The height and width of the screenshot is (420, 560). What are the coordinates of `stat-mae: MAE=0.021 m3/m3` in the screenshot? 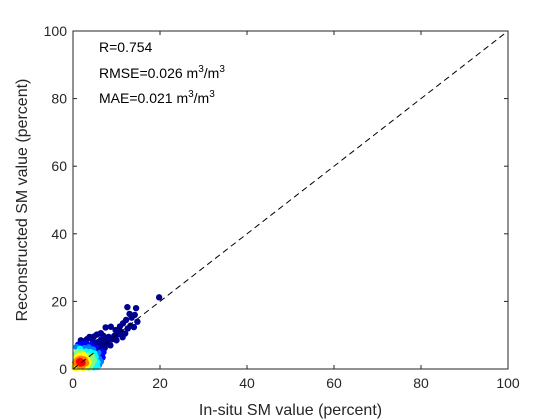 It's located at (157, 97).